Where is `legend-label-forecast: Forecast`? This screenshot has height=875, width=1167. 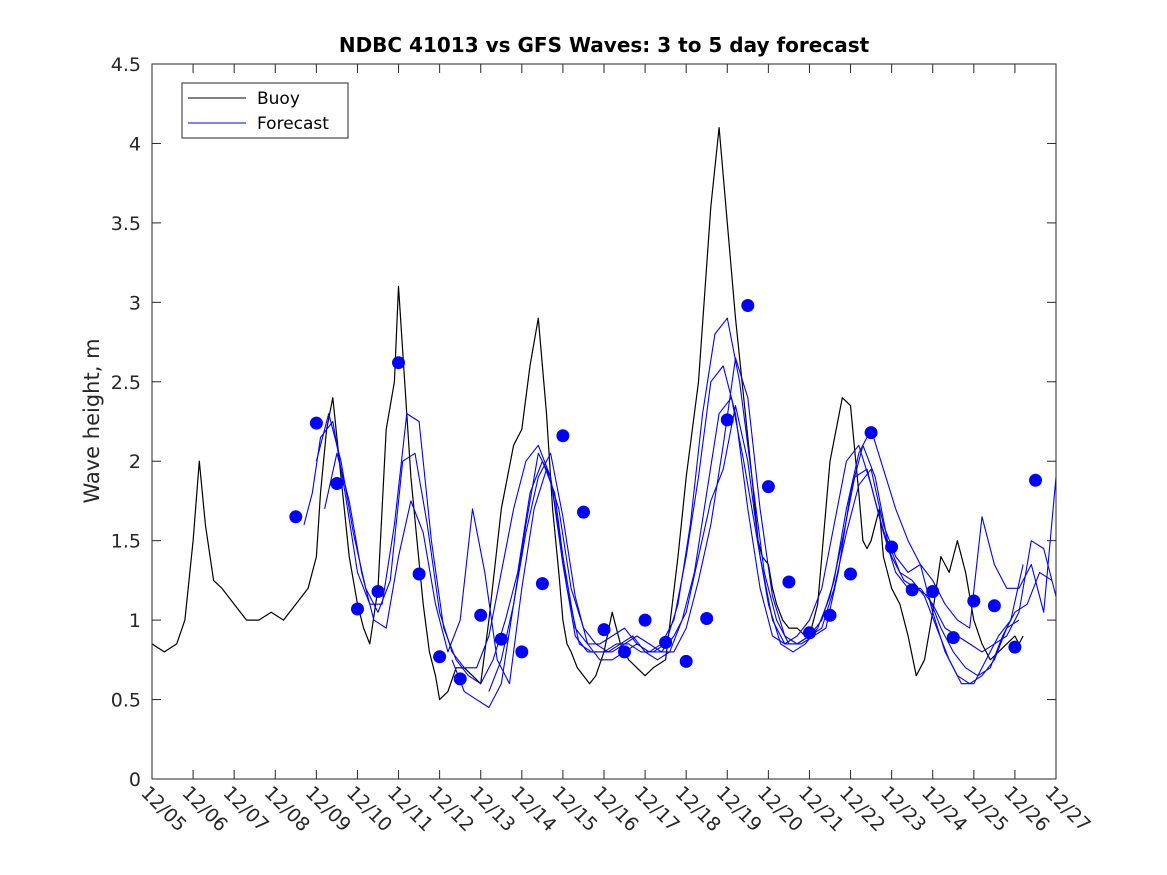
legend-label-forecast: Forecast is located at coordinates (293, 124).